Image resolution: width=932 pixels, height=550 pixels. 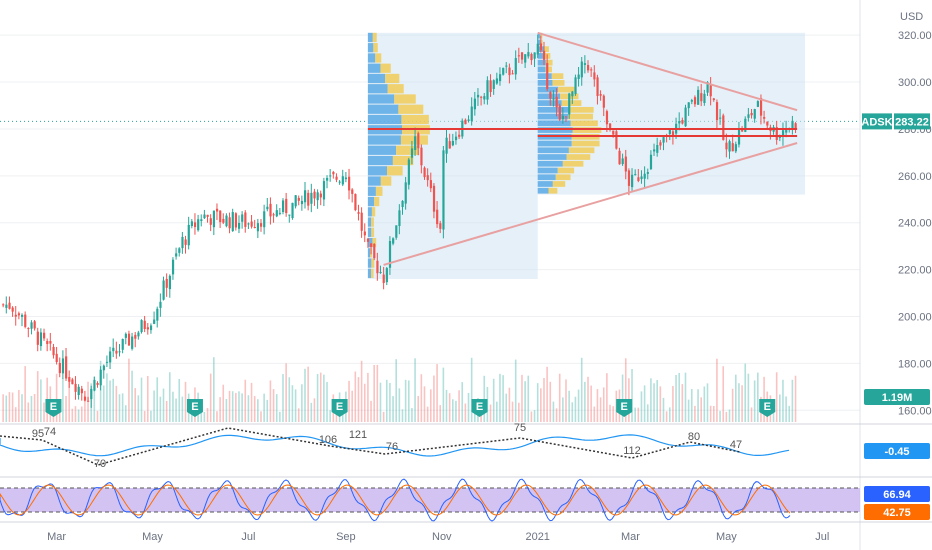 What do you see at coordinates (915, 271) in the screenshot?
I see `price-tick-label: 220.00` at bounding box center [915, 271].